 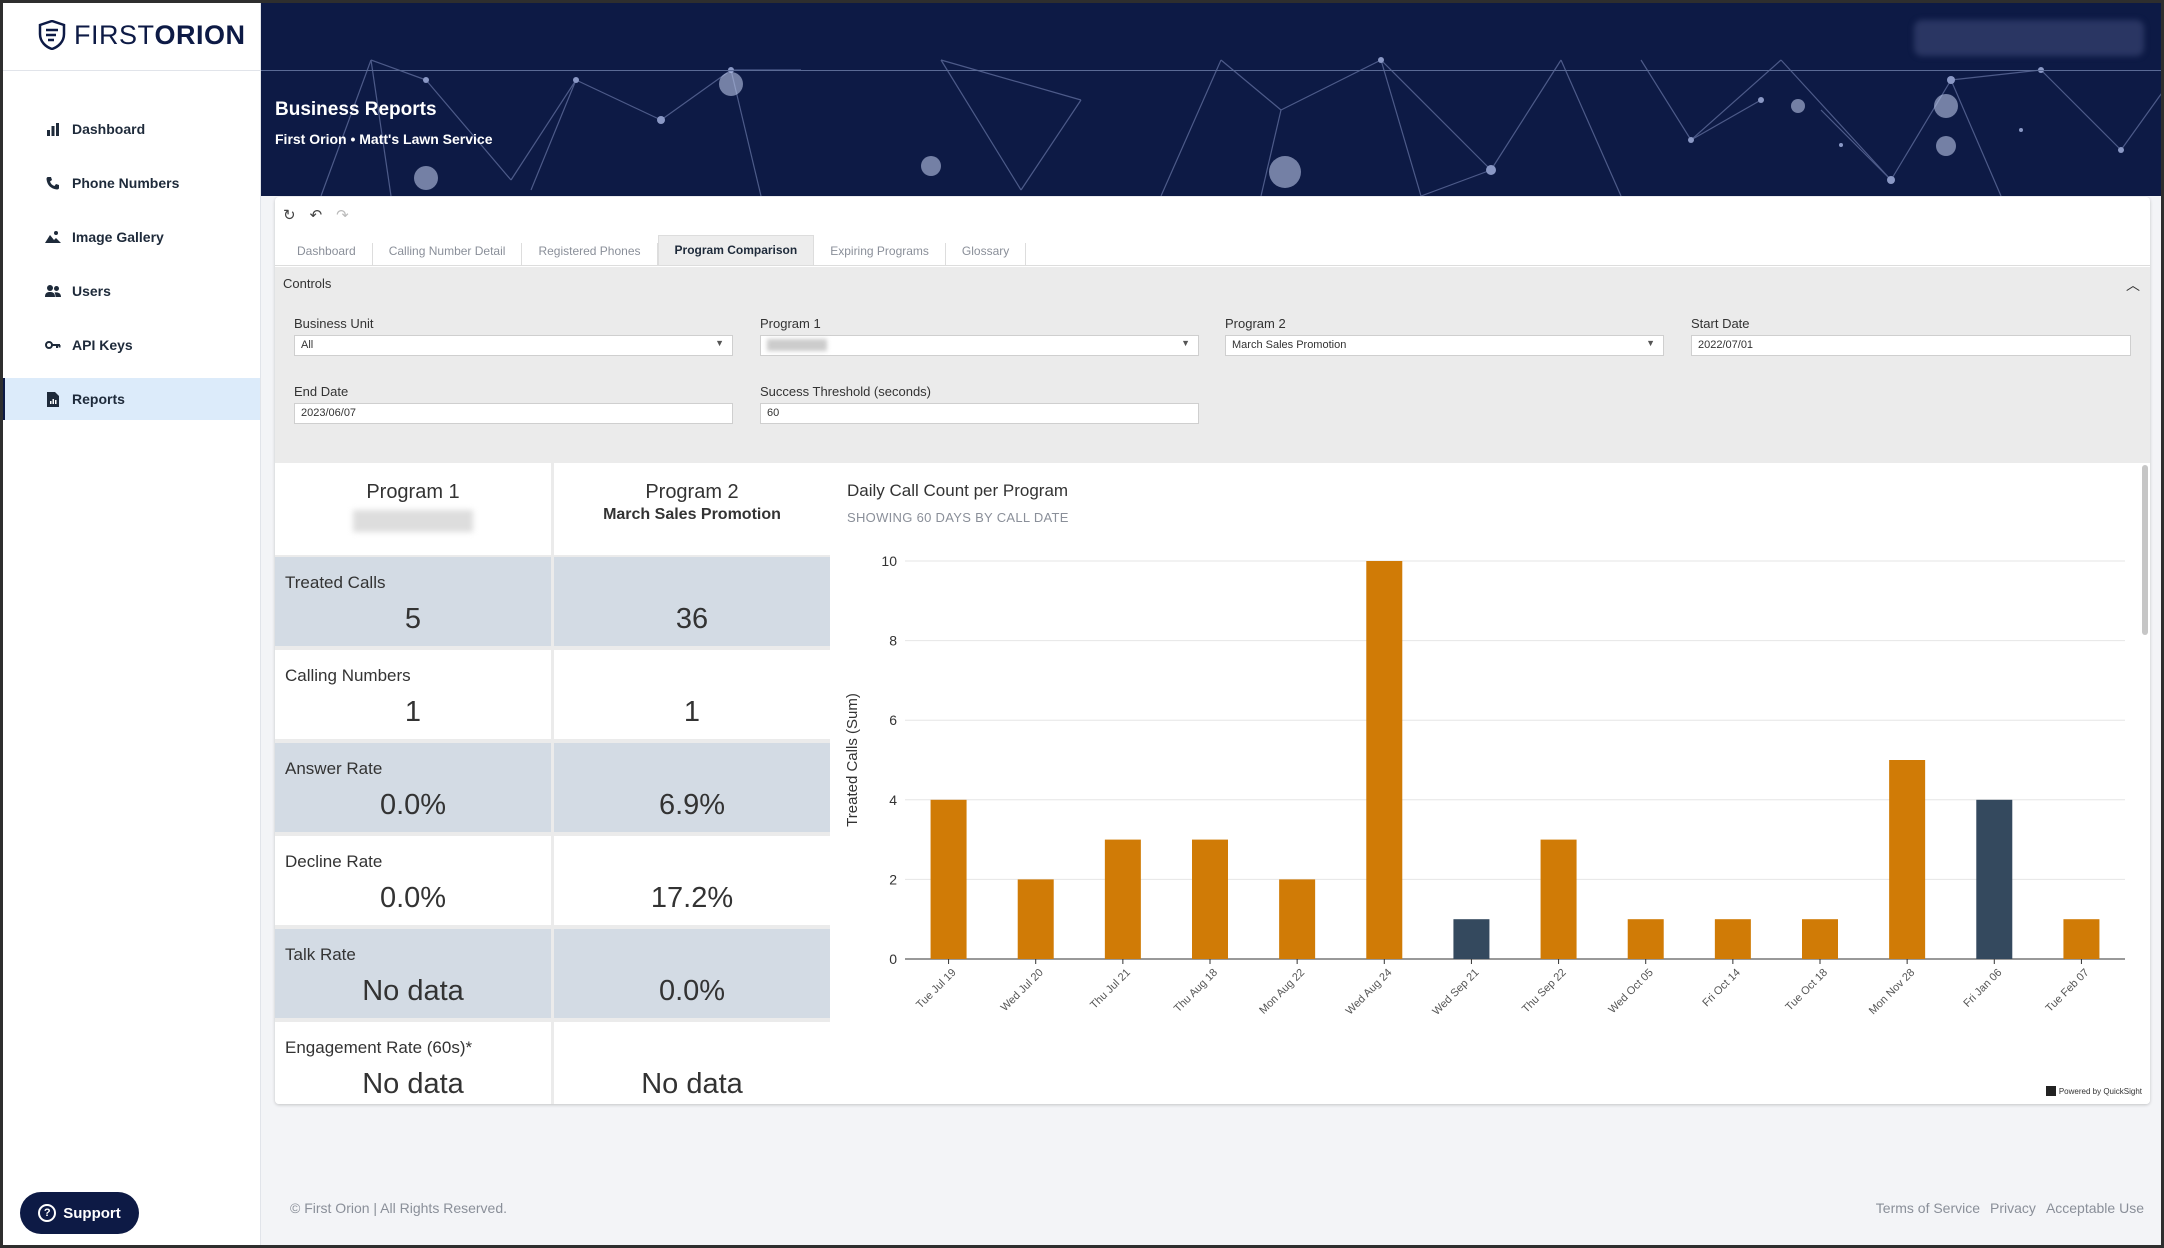 What do you see at coordinates (289, 215) in the screenshot?
I see `reset-icon: ↻` at bounding box center [289, 215].